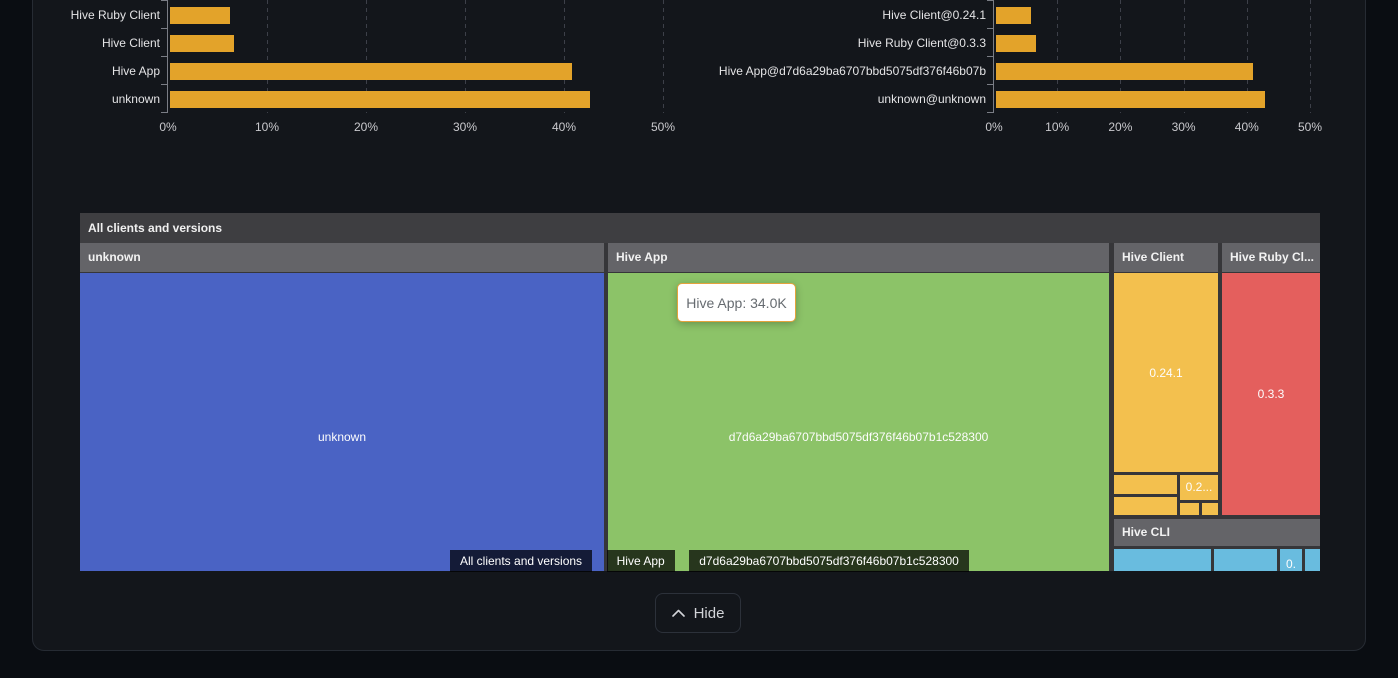 This screenshot has width=1398, height=678. Describe the element at coordinates (829, 561) in the screenshot. I see `breadcrumb-item-hash: d7d6a29ba6707bbd5075df376f46b07b1c528300` at that location.